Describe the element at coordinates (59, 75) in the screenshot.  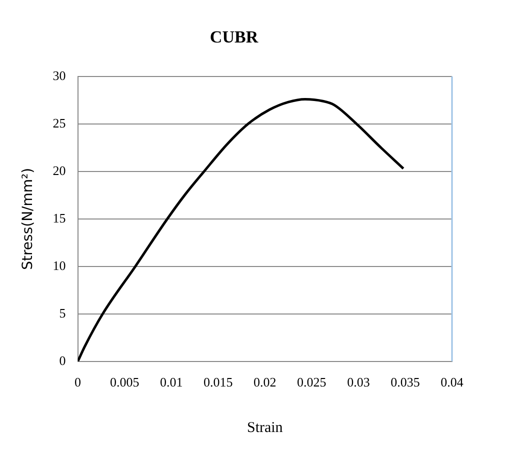
I see `y-tick-label: 30` at that location.